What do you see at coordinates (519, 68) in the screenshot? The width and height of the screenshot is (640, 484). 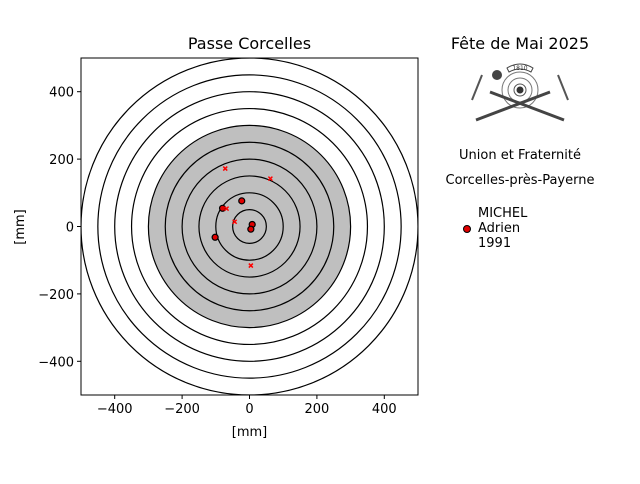 I see `logo-year: 1810` at bounding box center [519, 68].